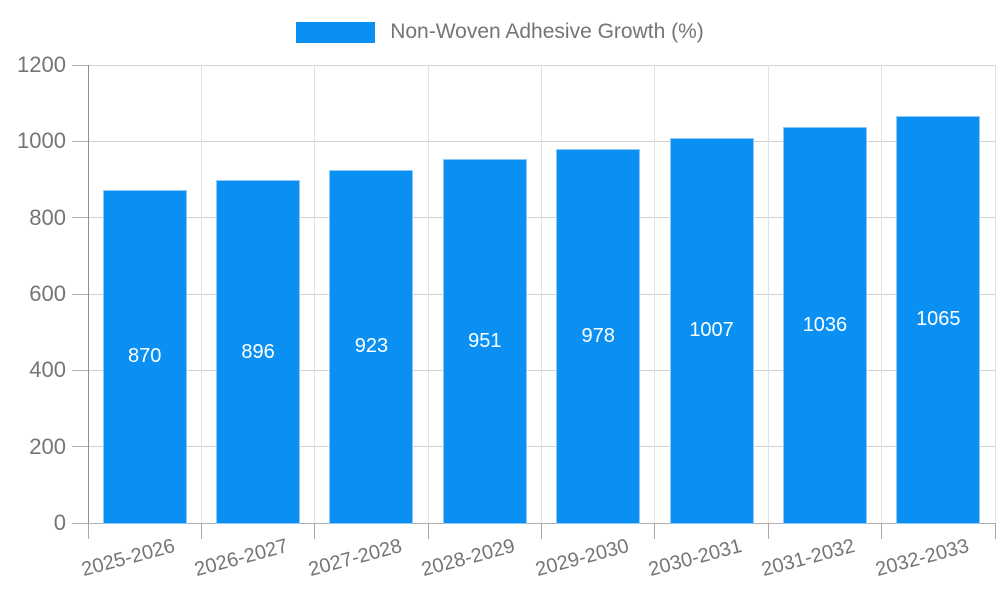 This screenshot has width=1000, height=600. I want to click on bar-value-label: 870, so click(145, 356).